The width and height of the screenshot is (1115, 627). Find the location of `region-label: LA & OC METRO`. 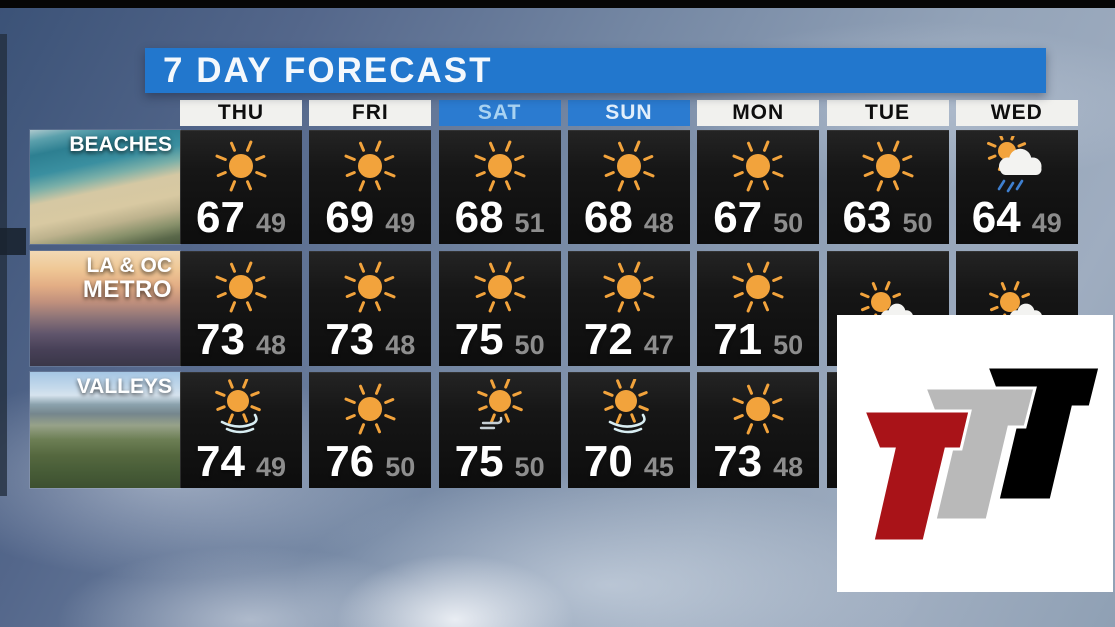

region-label: LA & OC METRO is located at coordinates (127, 279).